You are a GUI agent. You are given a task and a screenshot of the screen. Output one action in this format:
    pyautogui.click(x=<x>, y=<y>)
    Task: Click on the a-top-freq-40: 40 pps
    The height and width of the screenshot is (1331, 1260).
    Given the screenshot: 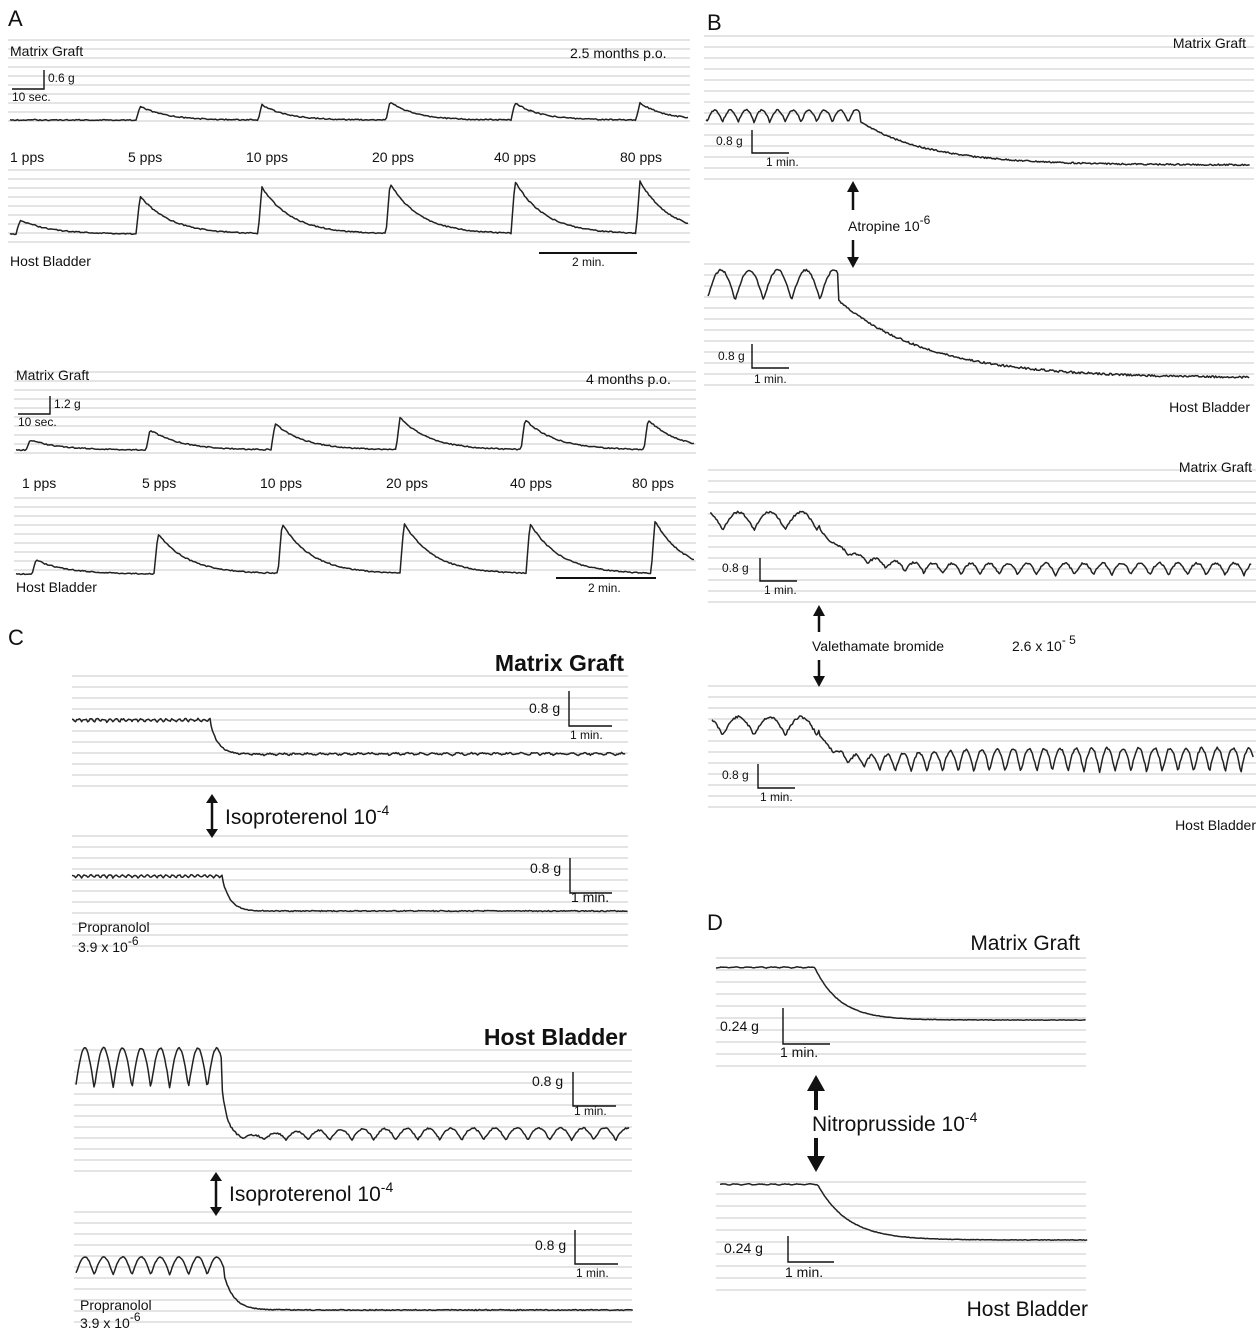 What is the action you would take?
    pyautogui.click(x=515, y=157)
    